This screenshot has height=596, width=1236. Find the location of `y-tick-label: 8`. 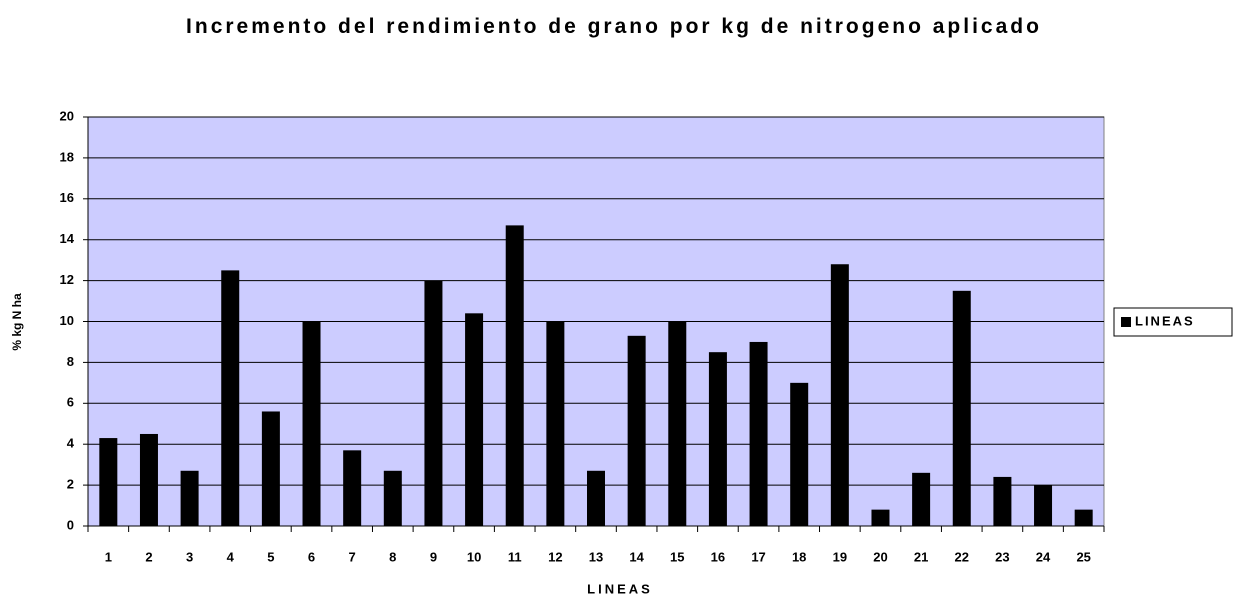

y-tick-label: 8 is located at coordinates (70, 361).